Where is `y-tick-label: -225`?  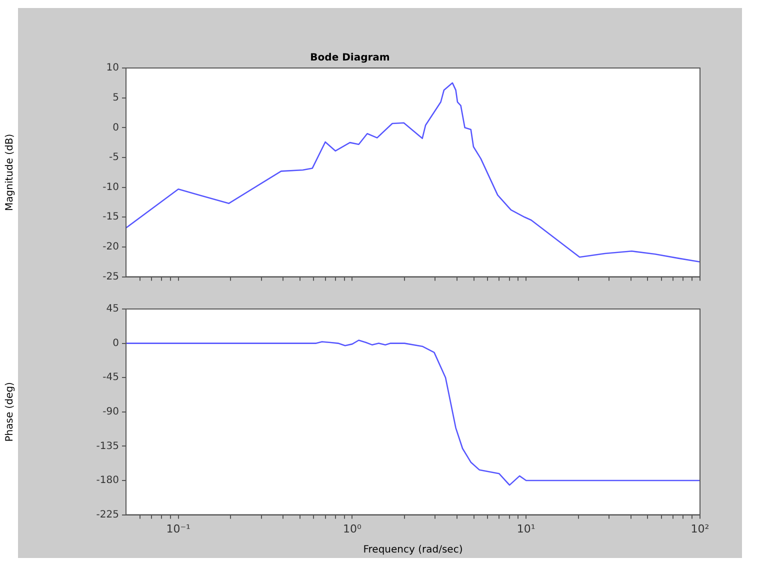 y-tick-label: -225 is located at coordinates (107, 514).